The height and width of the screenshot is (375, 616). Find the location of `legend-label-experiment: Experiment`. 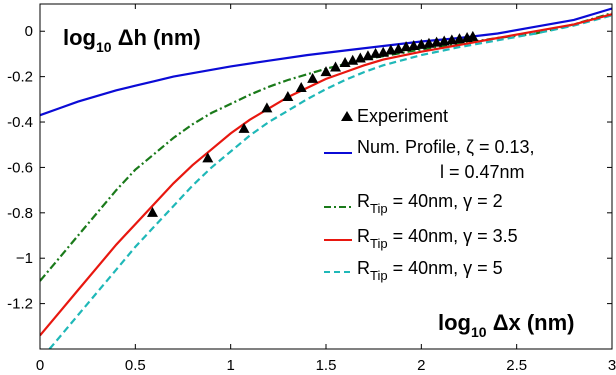

legend-label-experiment: Experiment is located at coordinates (402, 116).